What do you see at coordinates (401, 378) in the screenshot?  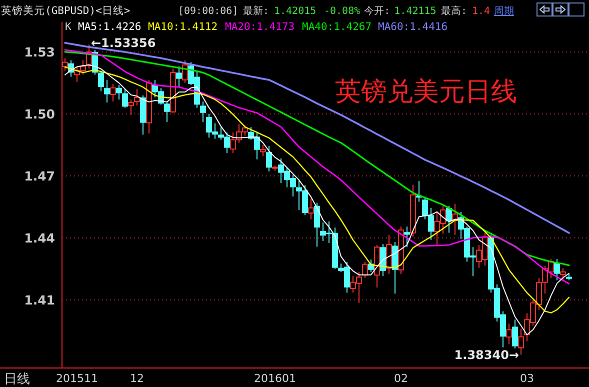 I see `x-tick-label: 02` at bounding box center [401, 378].